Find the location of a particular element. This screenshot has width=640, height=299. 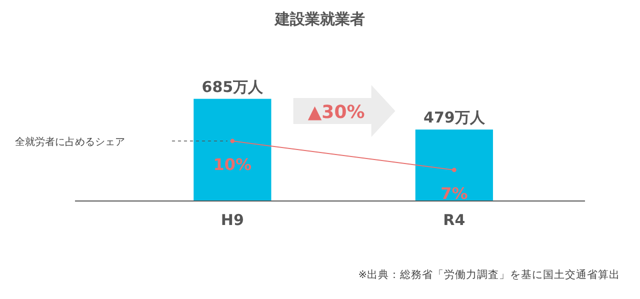

data-label: 7% is located at coordinates (454, 193).